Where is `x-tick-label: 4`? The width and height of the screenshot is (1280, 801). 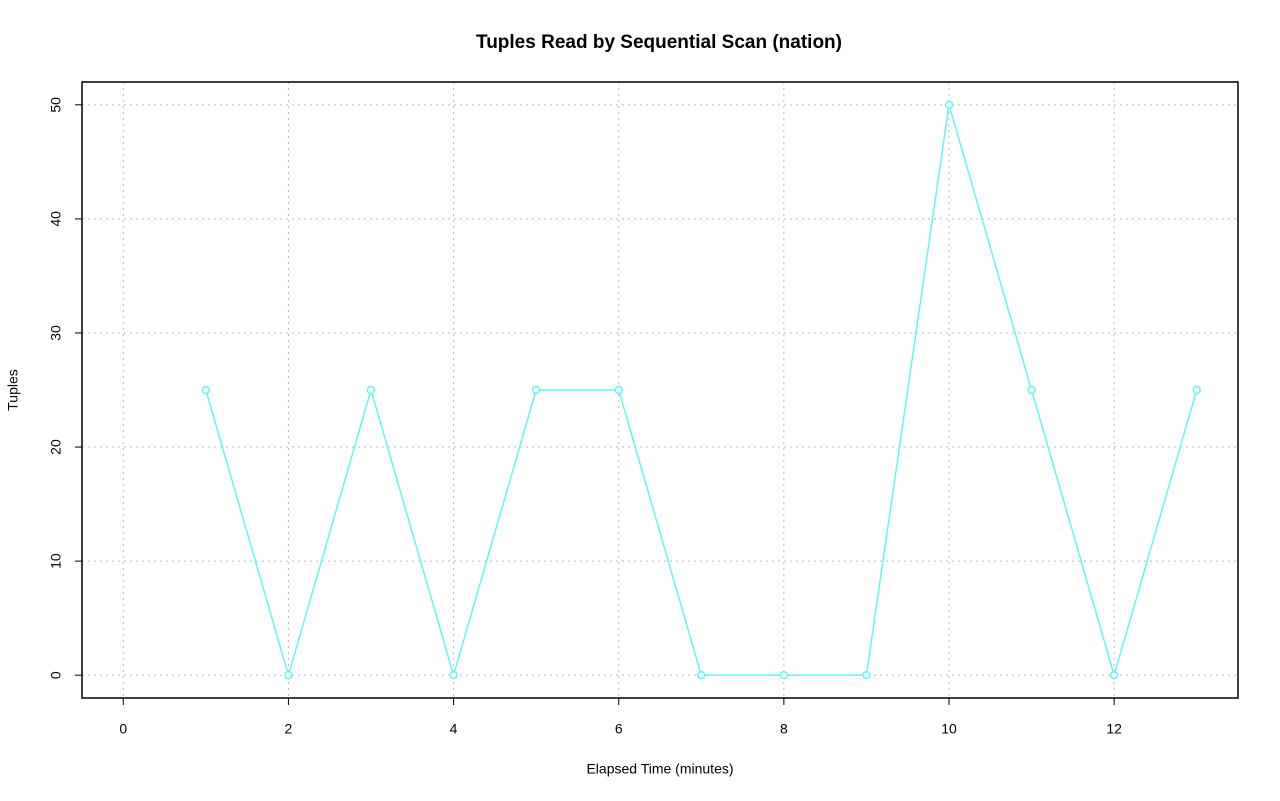 x-tick-label: 4 is located at coordinates (454, 729).